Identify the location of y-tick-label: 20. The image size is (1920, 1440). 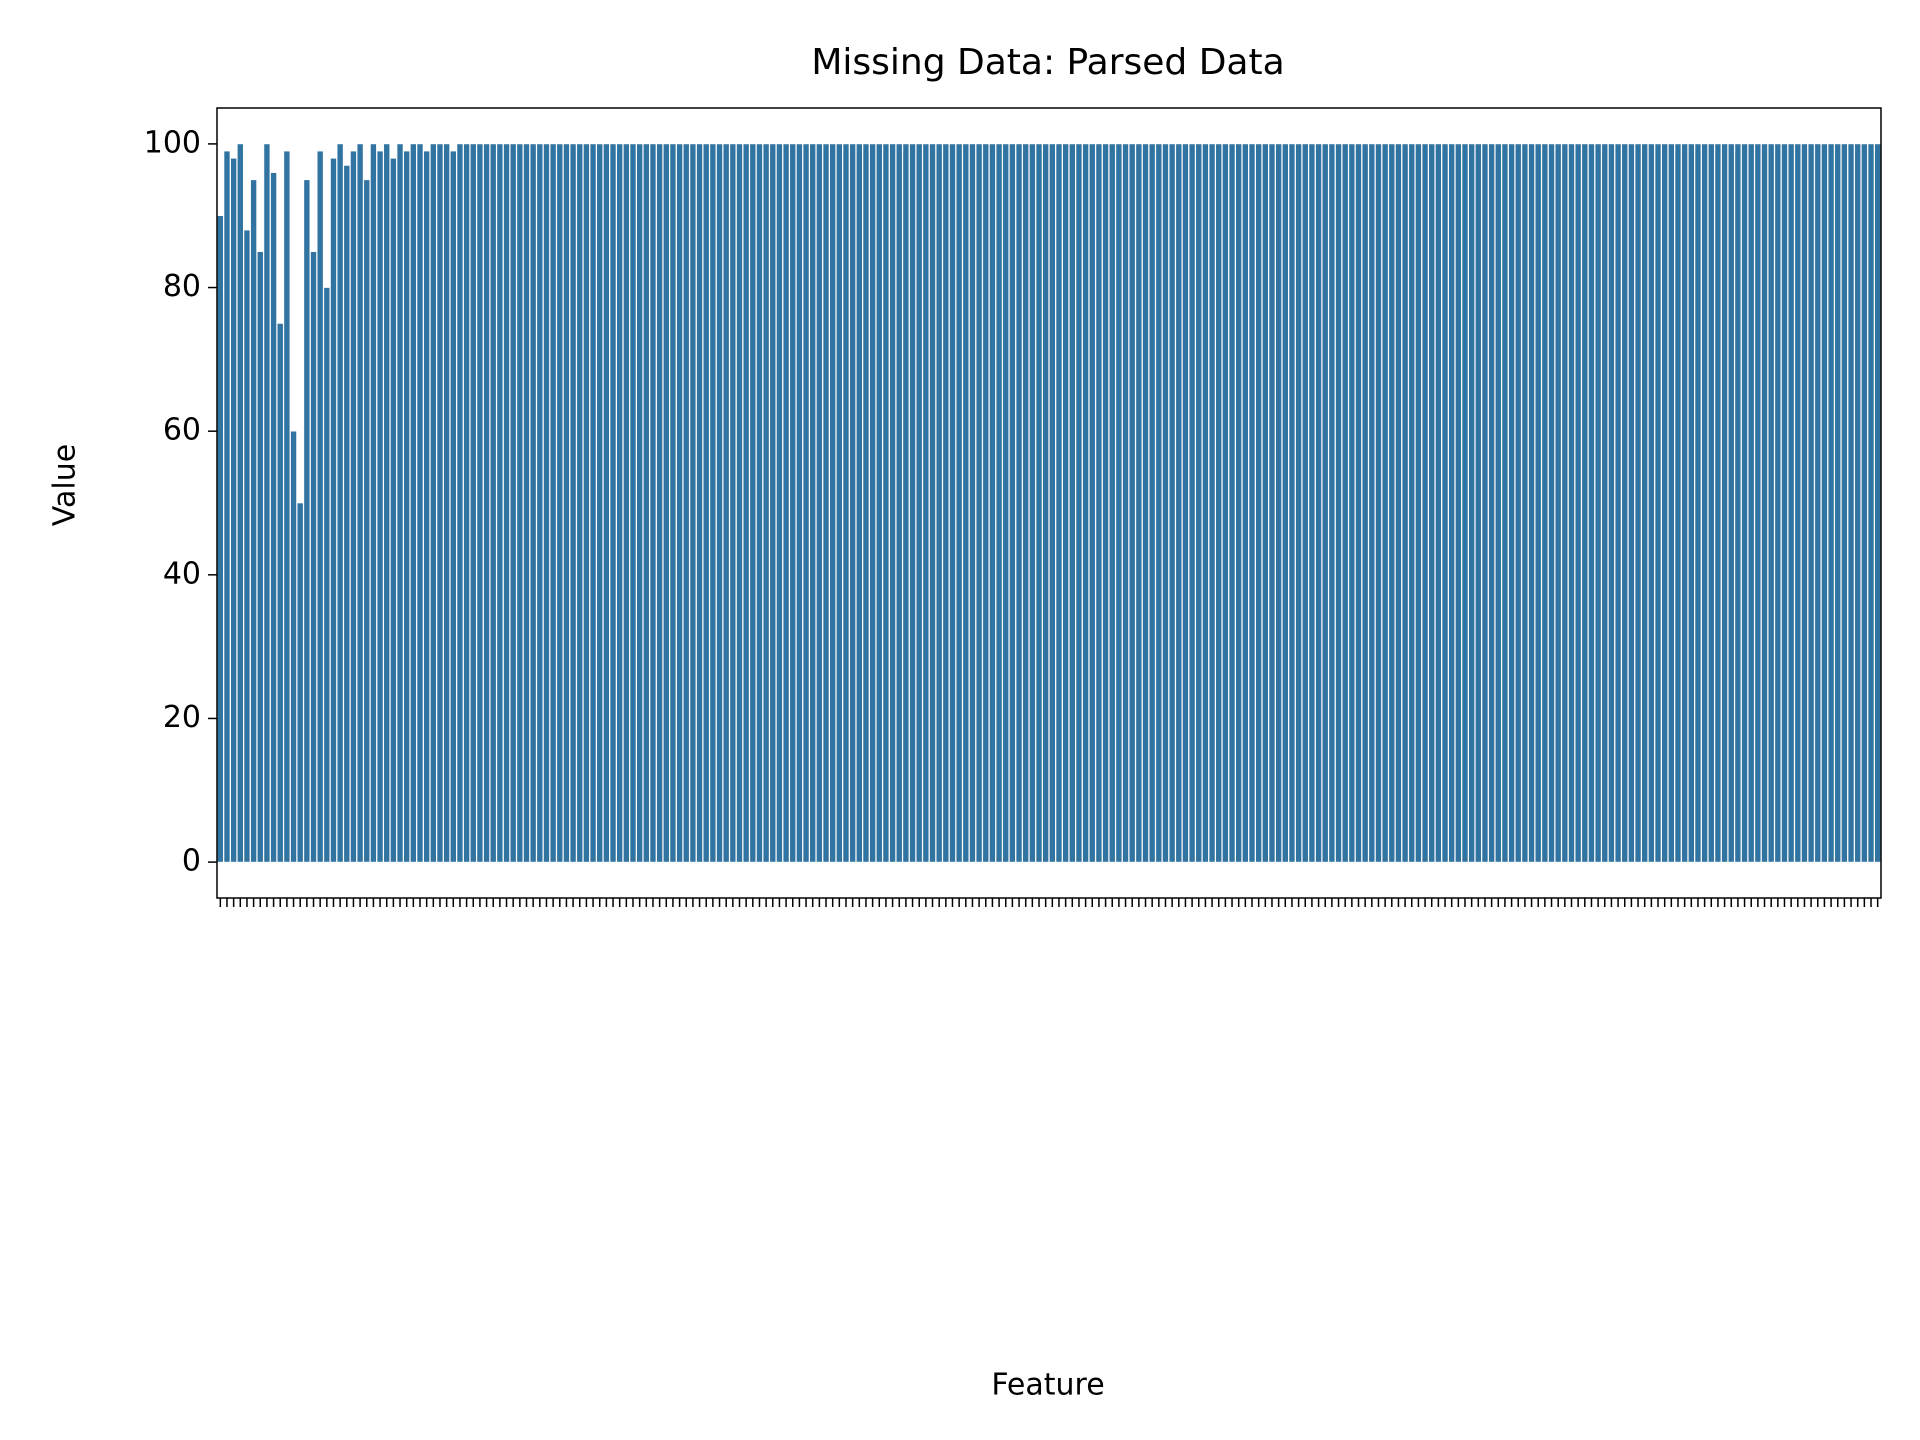
(182, 717).